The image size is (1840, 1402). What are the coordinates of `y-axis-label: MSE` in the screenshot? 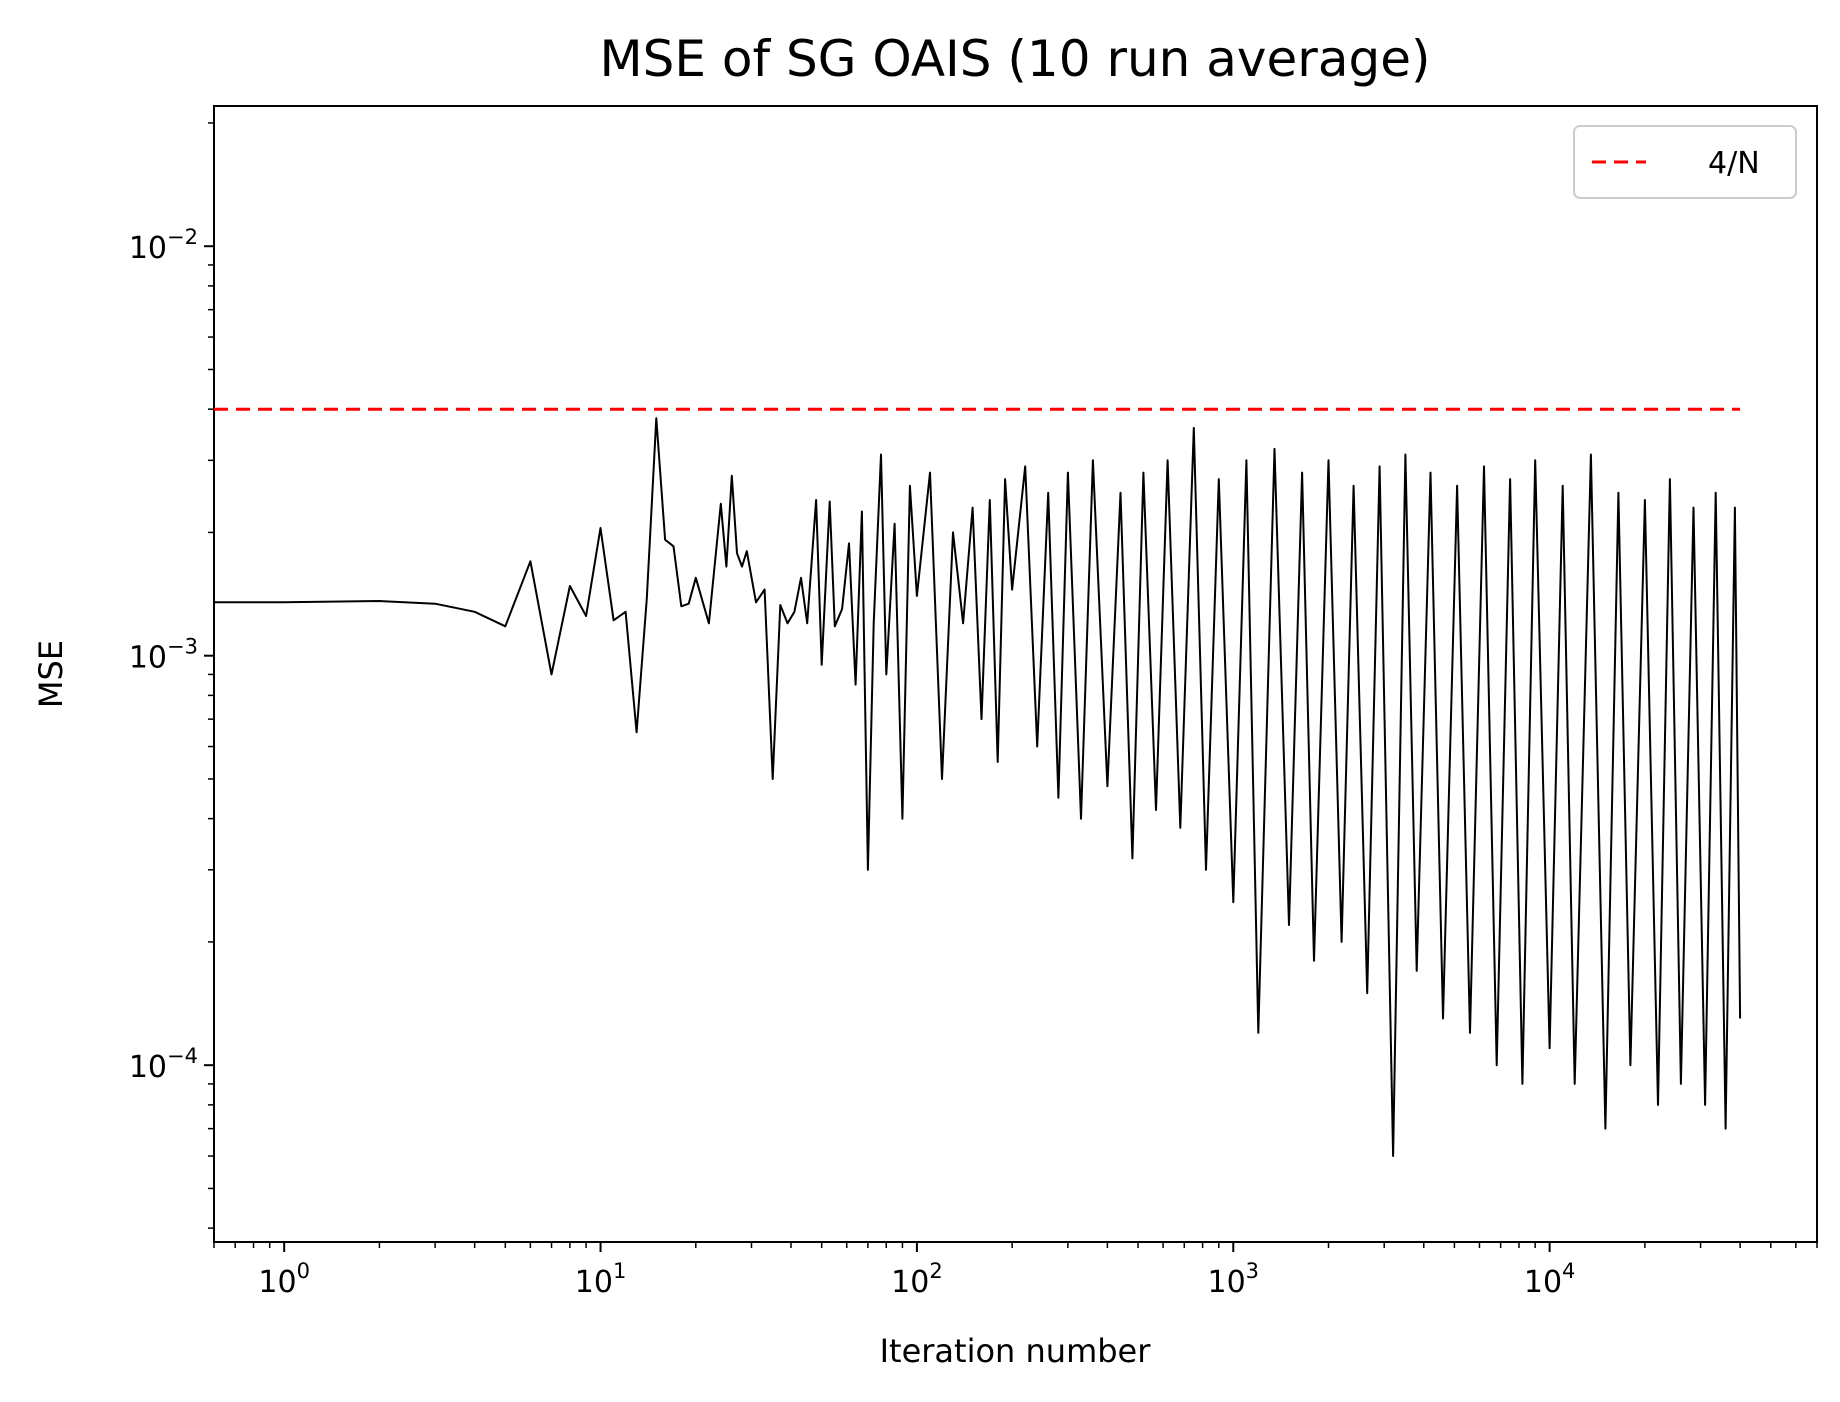 It's located at (51, 674).